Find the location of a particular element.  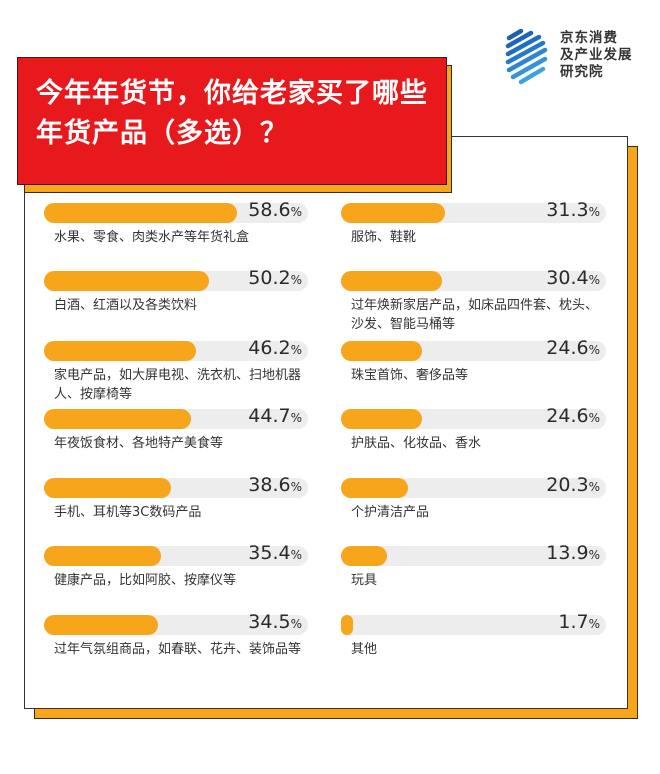

bar-track: 38.6% is located at coordinates (176, 486).